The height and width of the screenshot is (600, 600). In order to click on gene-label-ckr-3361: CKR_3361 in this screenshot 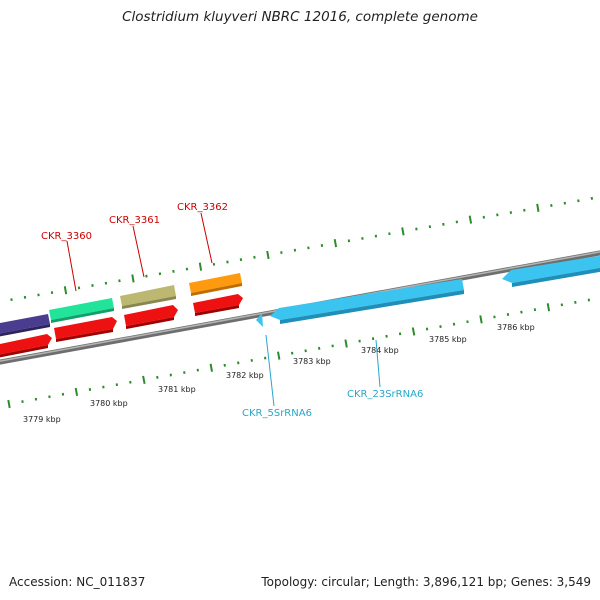, I will do `click(134, 220)`.